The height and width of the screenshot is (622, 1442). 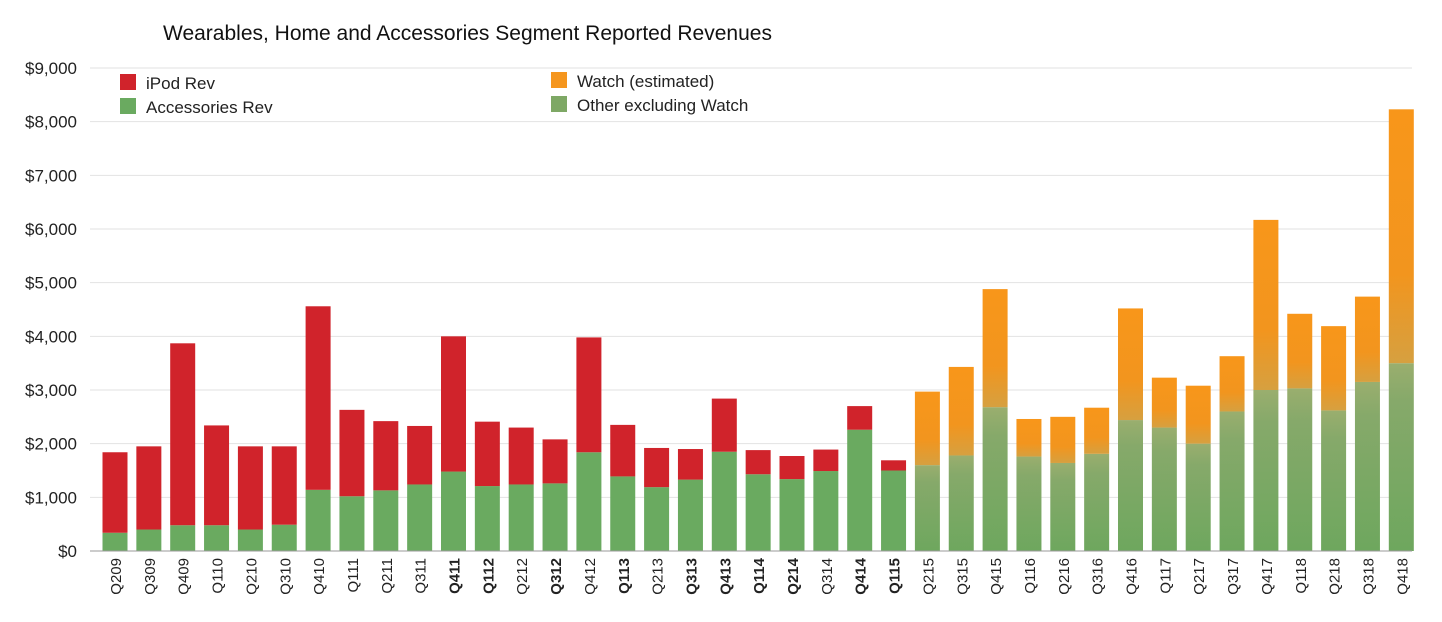 What do you see at coordinates (657, 519) in the screenshot?
I see `bar-accessories-q213` at bounding box center [657, 519].